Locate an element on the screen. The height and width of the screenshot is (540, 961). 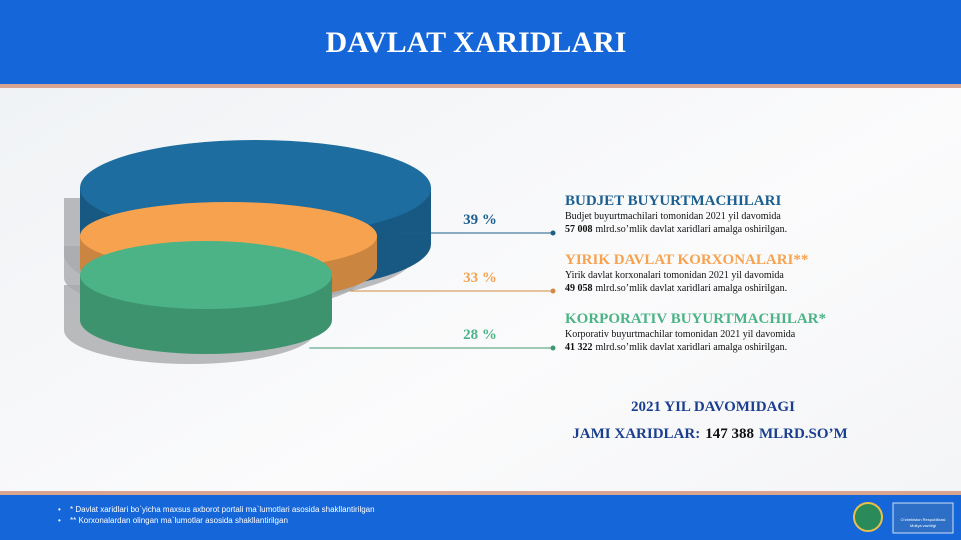
category-heading: YIRIK DAVLAT KORXONALARI** is located at coordinates (686, 260).